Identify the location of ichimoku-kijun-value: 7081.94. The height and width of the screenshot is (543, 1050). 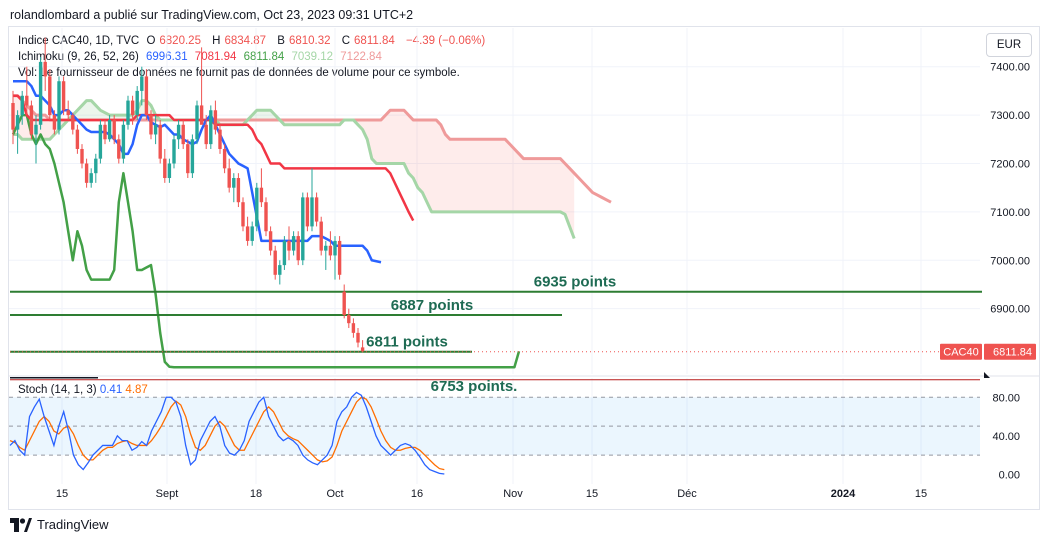
(215, 57).